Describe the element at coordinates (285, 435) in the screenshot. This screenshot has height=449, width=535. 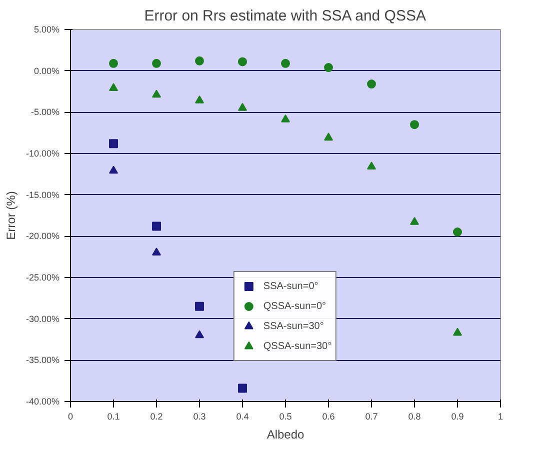
I see `x-axis-title: Albedo` at that location.